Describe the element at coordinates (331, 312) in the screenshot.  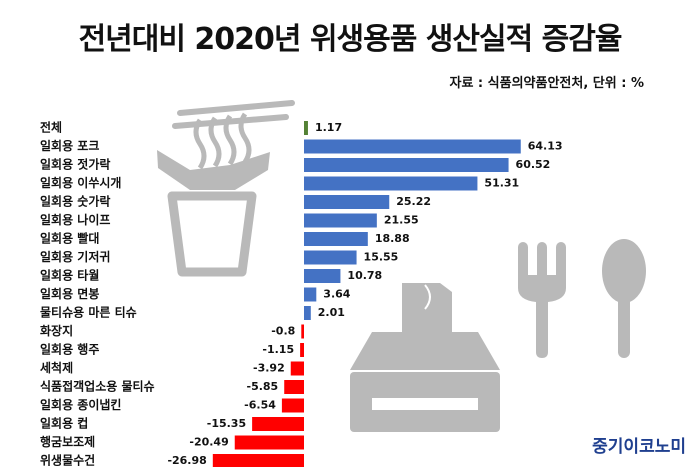
I see `value-label: 2.01` at that location.